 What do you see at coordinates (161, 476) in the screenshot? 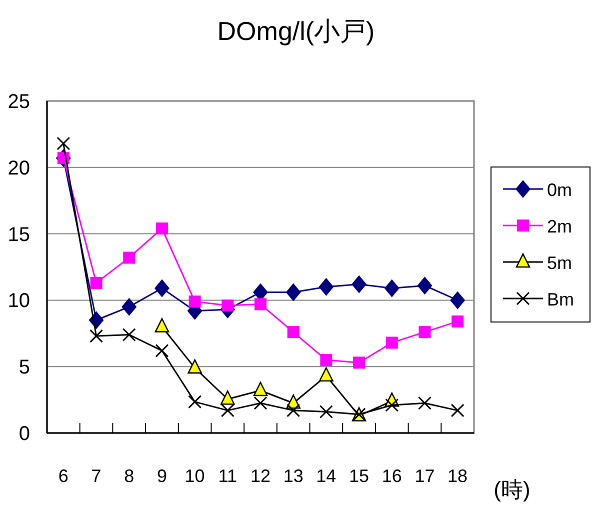
I see `xtick: 9` at bounding box center [161, 476].